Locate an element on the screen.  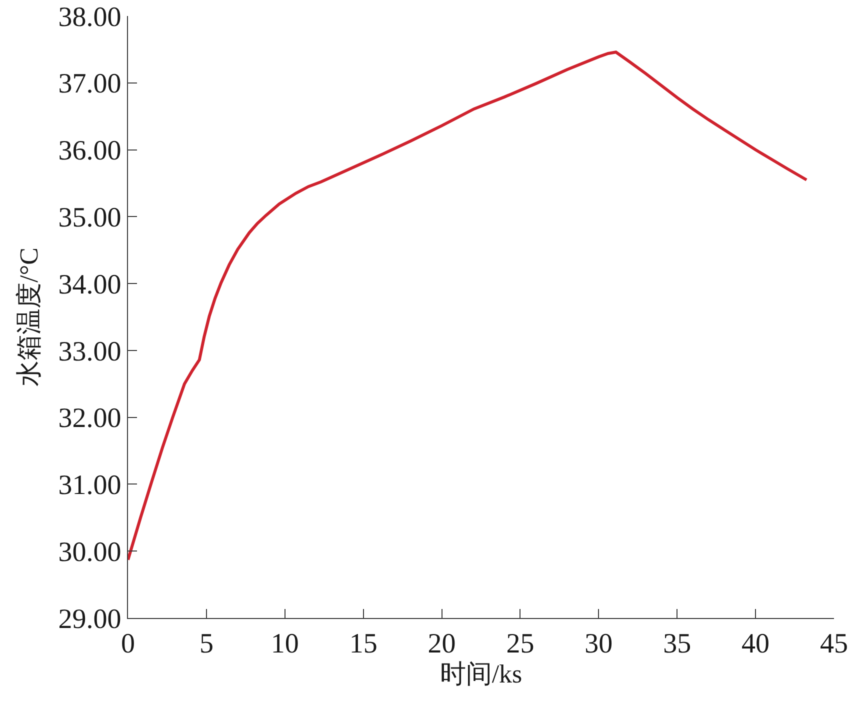
y-tick-label: 29.00 is located at coordinates (90, 619).